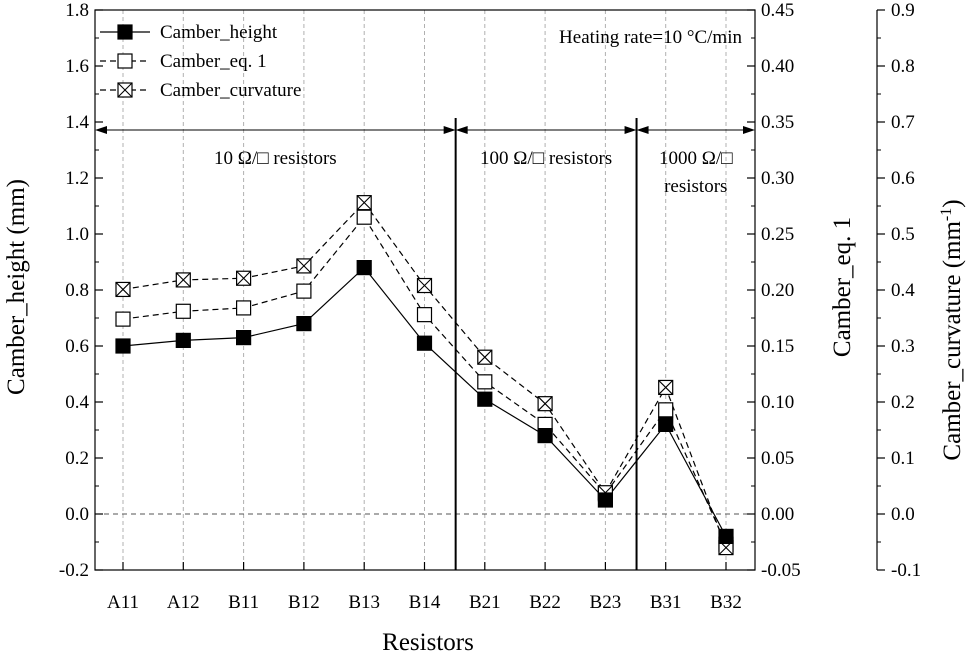 The height and width of the screenshot is (656, 969). Describe the element at coordinates (485, 602) in the screenshot. I see `x-tick-label-B21: B21` at that location.